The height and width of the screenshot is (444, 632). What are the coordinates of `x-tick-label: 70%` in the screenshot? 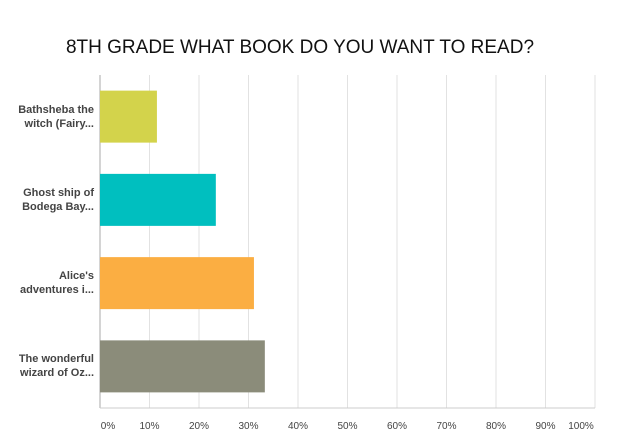 It's located at (446, 426).